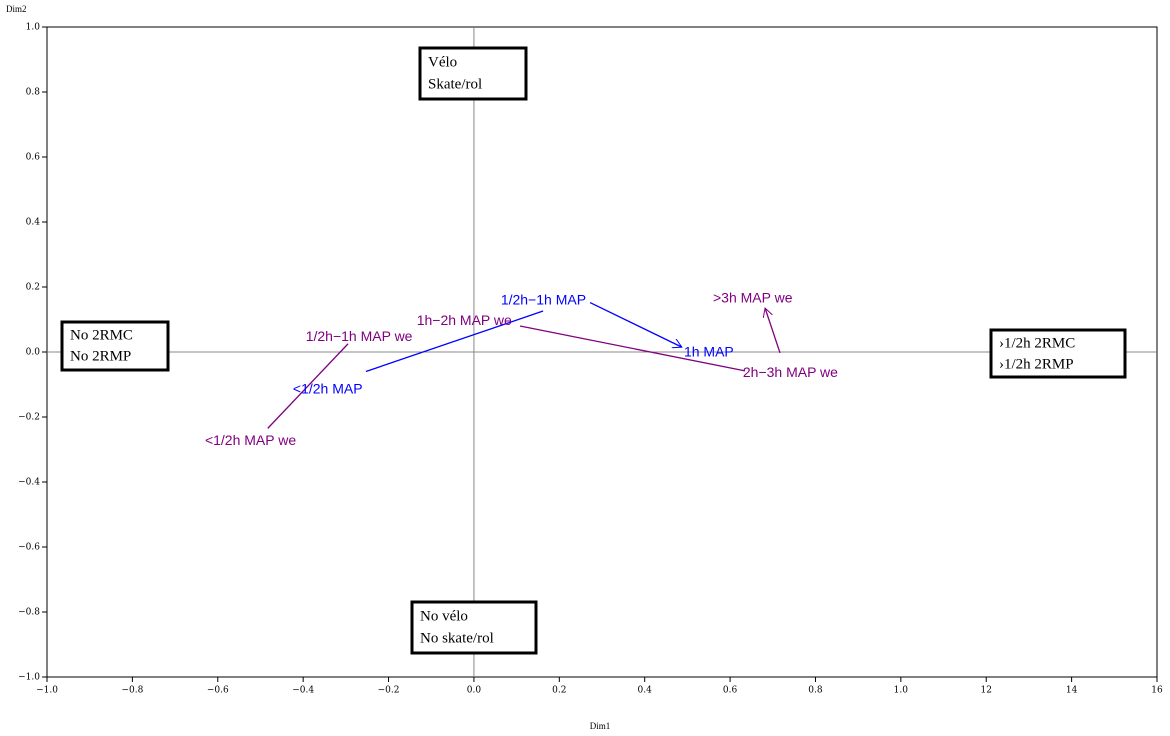  Describe the element at coordinates (33, 93) in the screenshot. I see `y-tick-label: 0.8` at that location.